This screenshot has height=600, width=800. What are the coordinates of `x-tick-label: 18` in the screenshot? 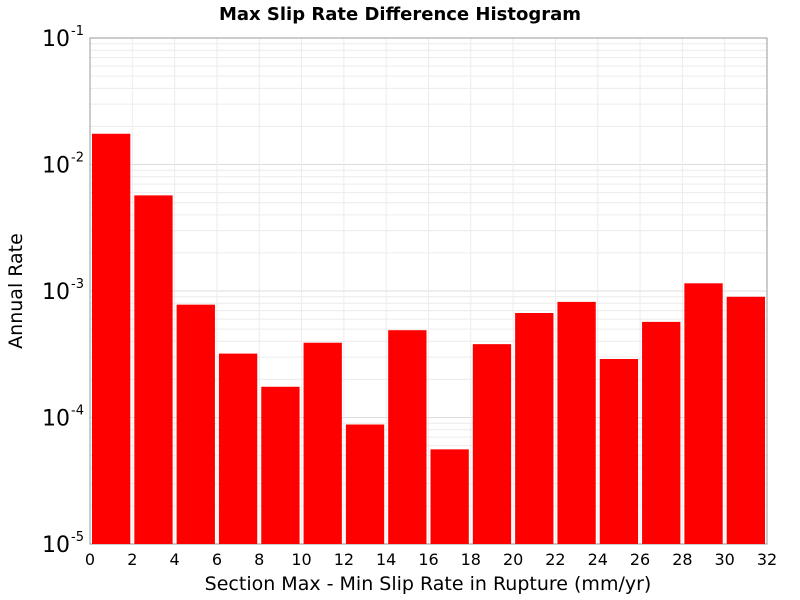 It's located at (471, 559).